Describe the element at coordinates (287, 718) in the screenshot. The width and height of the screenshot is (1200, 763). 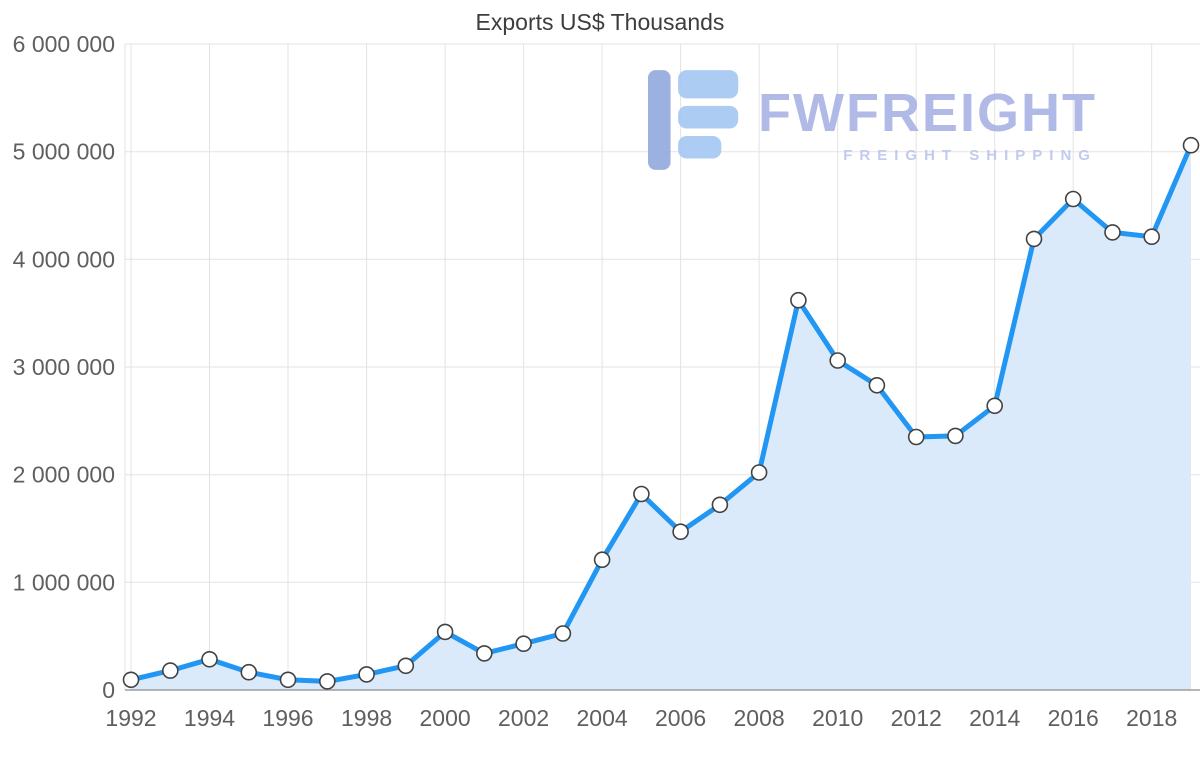
I see `svg-text: 1996` at that location.